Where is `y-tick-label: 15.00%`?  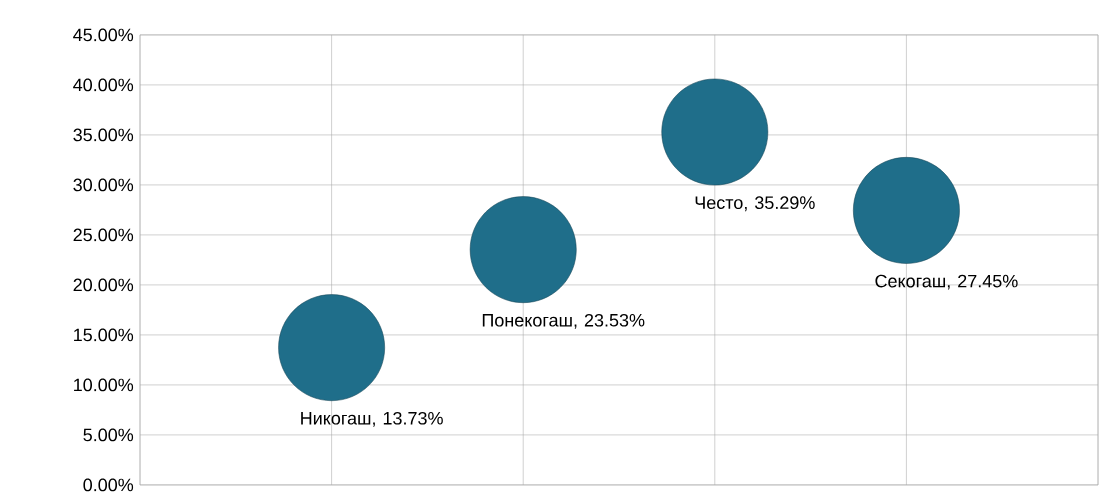 y-tick-label: 15.00% is located at coordinates (104, 335).